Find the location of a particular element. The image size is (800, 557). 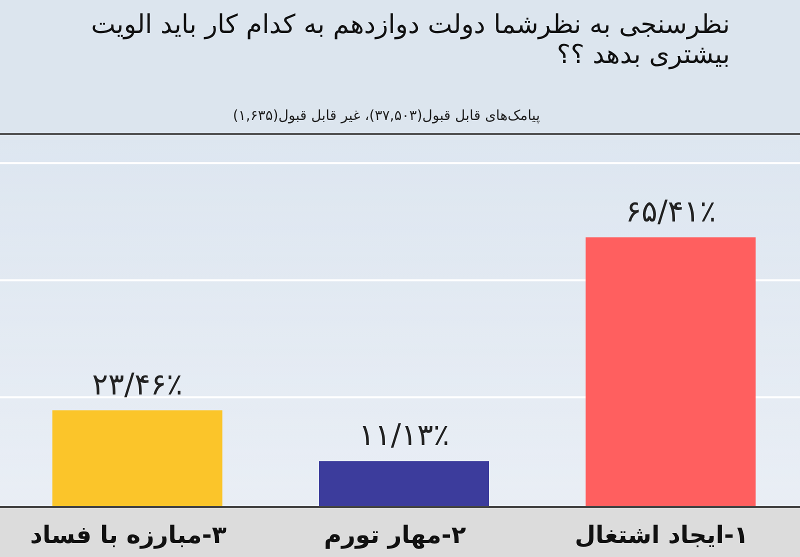

data-label: ۱۱/۱۳٪ is located at coordinates (404, 436).